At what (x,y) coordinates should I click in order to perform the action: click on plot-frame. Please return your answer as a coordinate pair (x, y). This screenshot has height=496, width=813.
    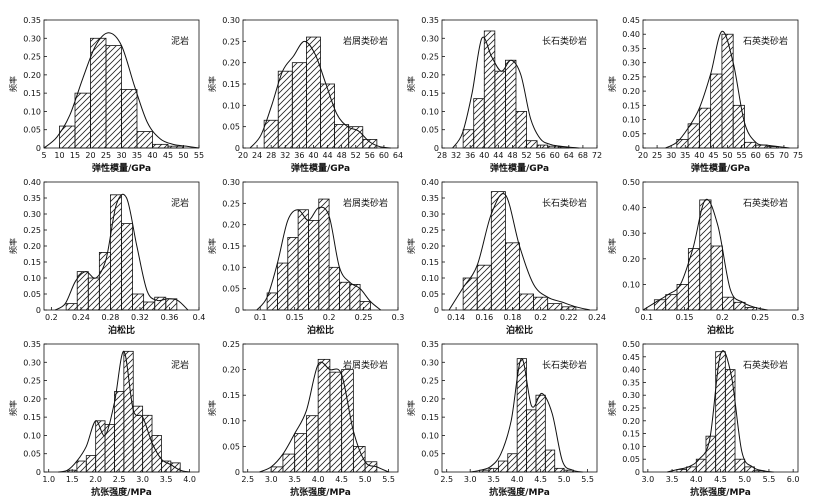
    Looking at the image, I should click on (519, 84).